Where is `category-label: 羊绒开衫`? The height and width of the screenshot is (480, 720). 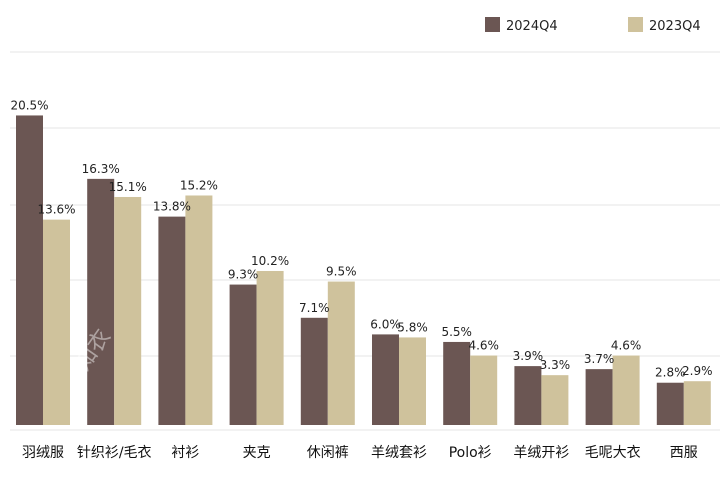 category-label: 羊绒开衫 is located at coordinates (541, 453).